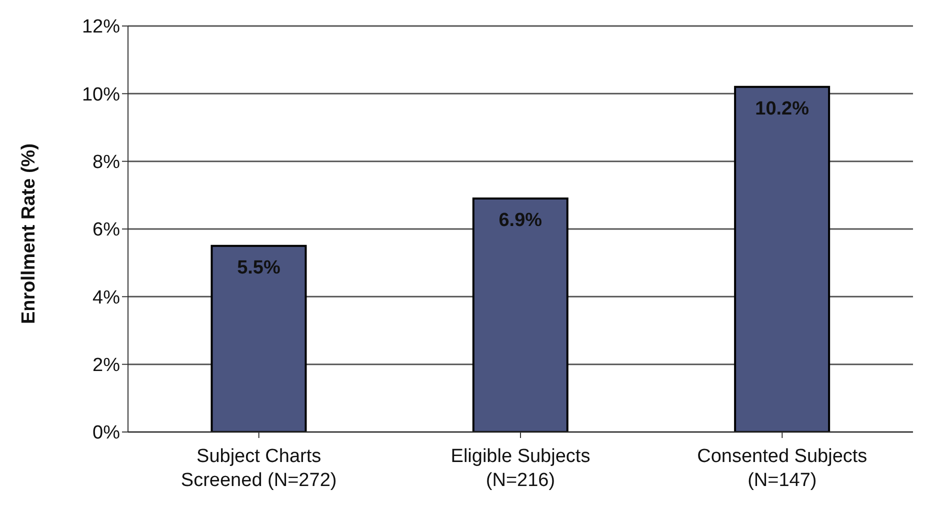  What do you see at coordinates (106, 230) in the screenshot?
I see `y-tick-label: 6%` at bounding box center [106, 230].